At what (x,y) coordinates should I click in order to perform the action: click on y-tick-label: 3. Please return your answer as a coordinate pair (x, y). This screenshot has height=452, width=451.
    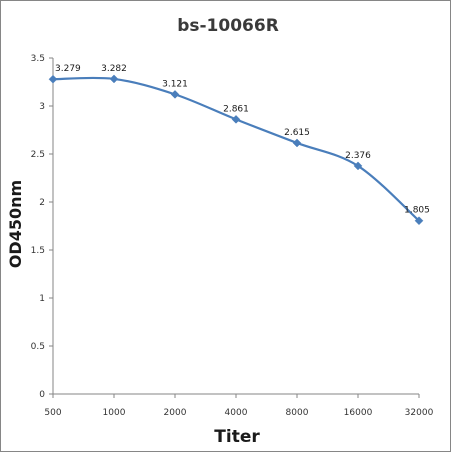
    Looking at the image, I should click on (42, 107).